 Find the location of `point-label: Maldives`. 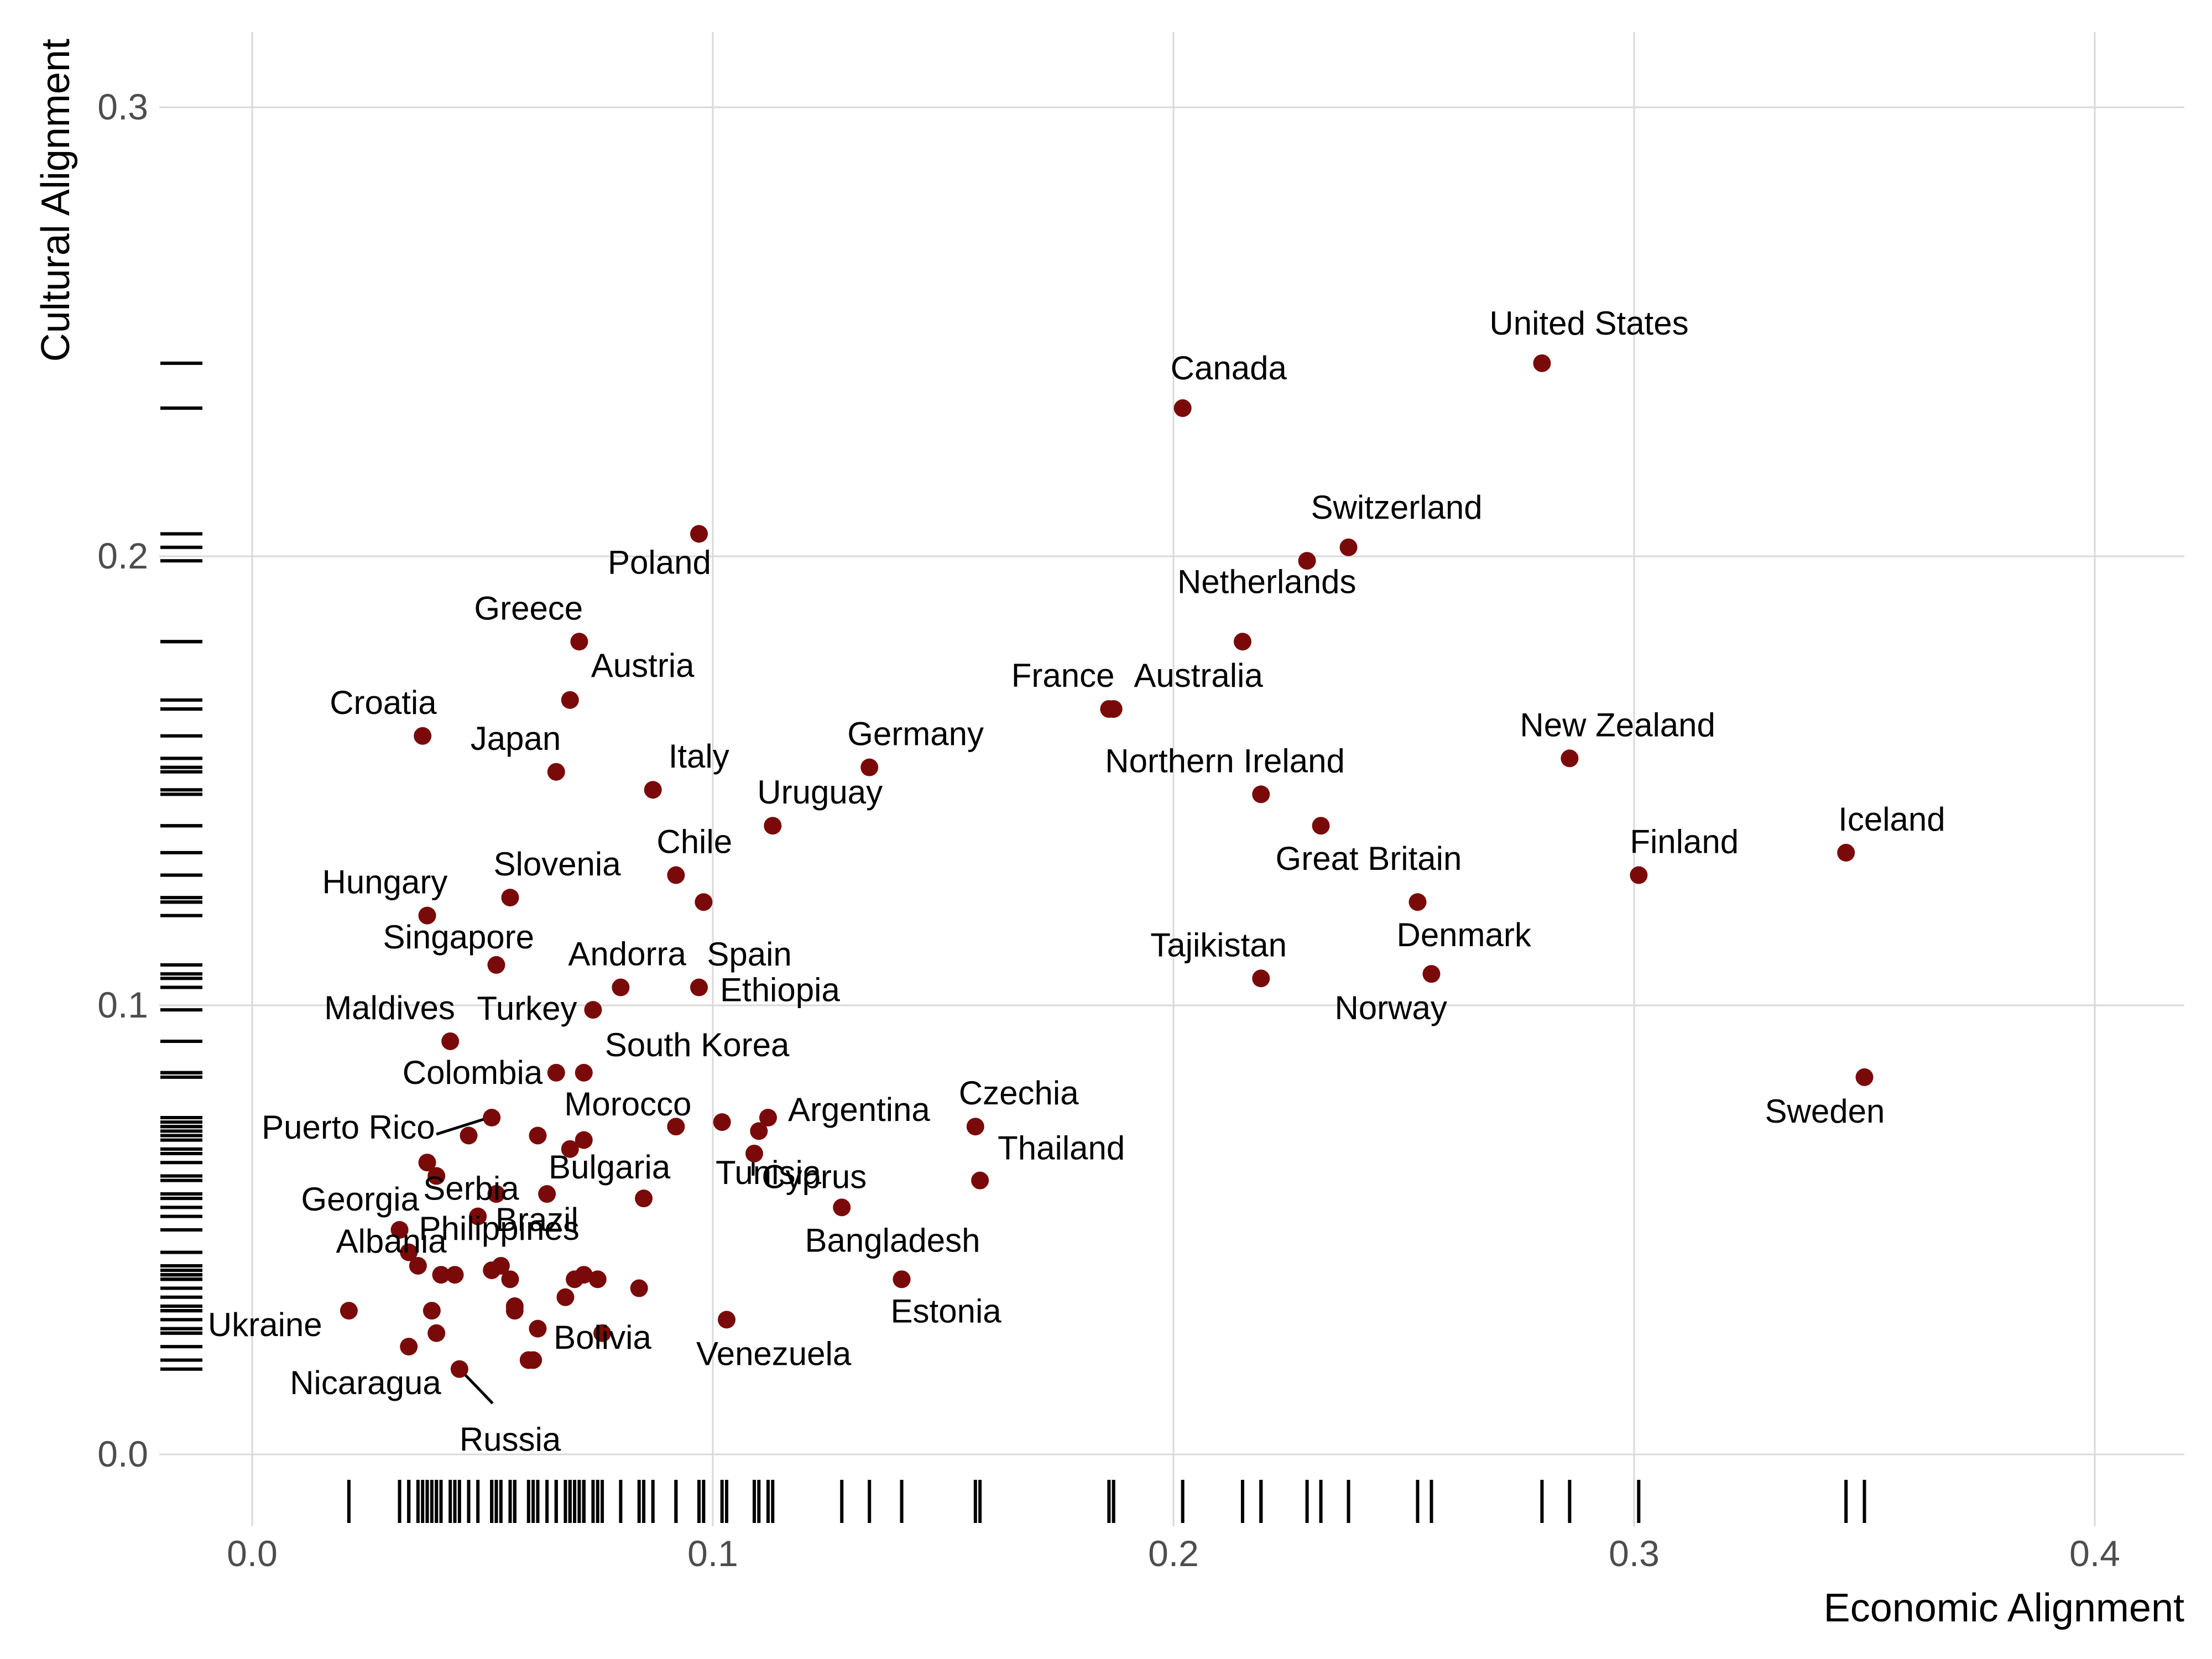

point-label: Maldives is located at coordinates (390, 1008).